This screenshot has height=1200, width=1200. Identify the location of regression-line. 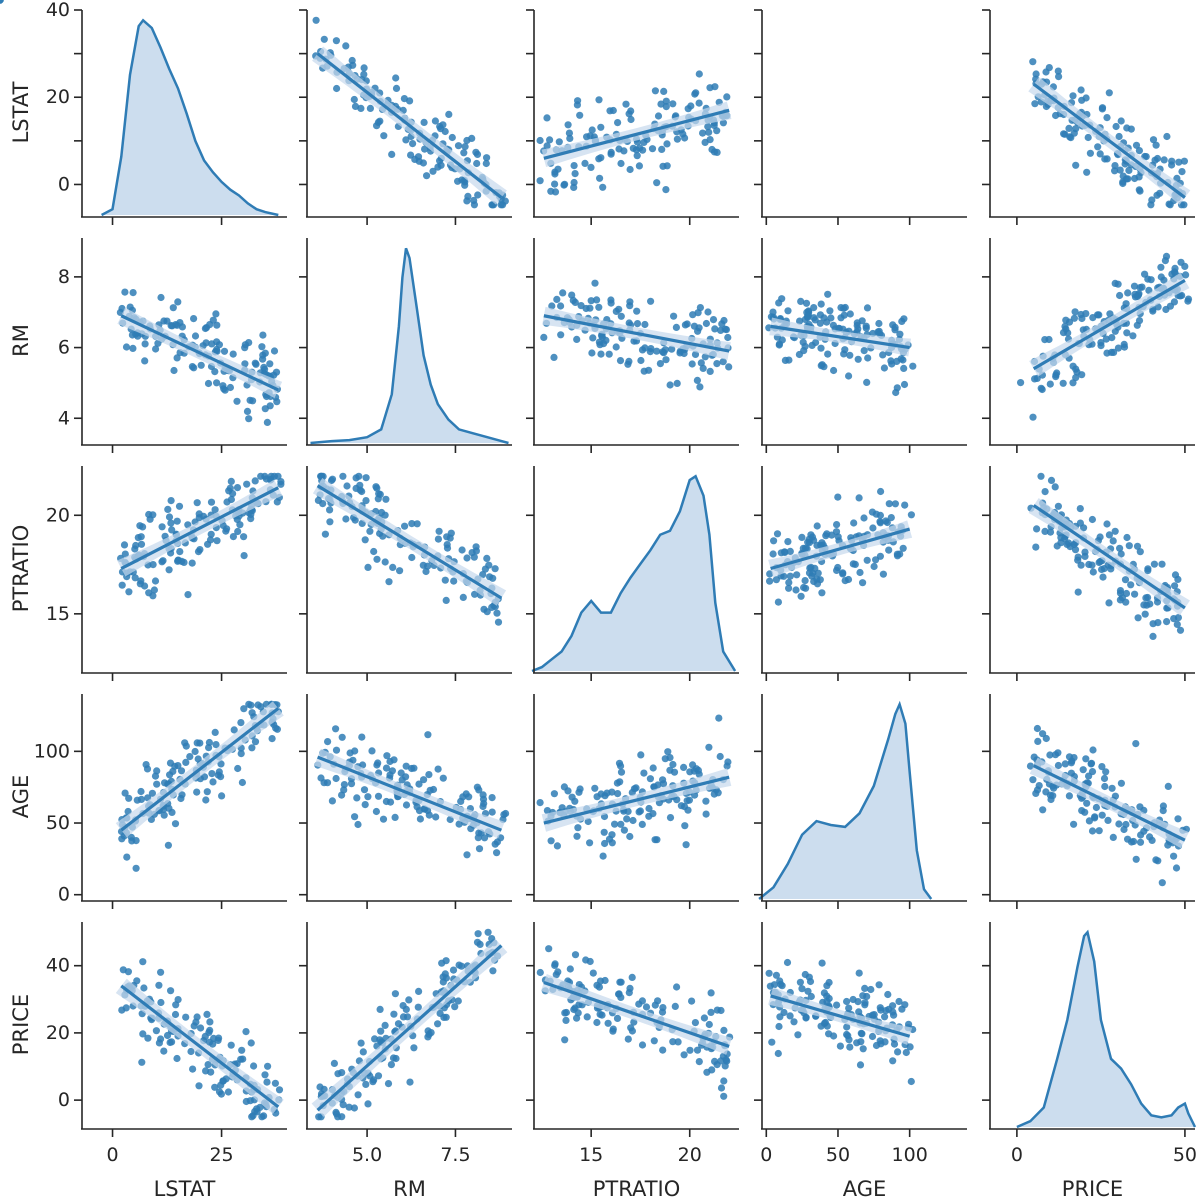
(636, 333).